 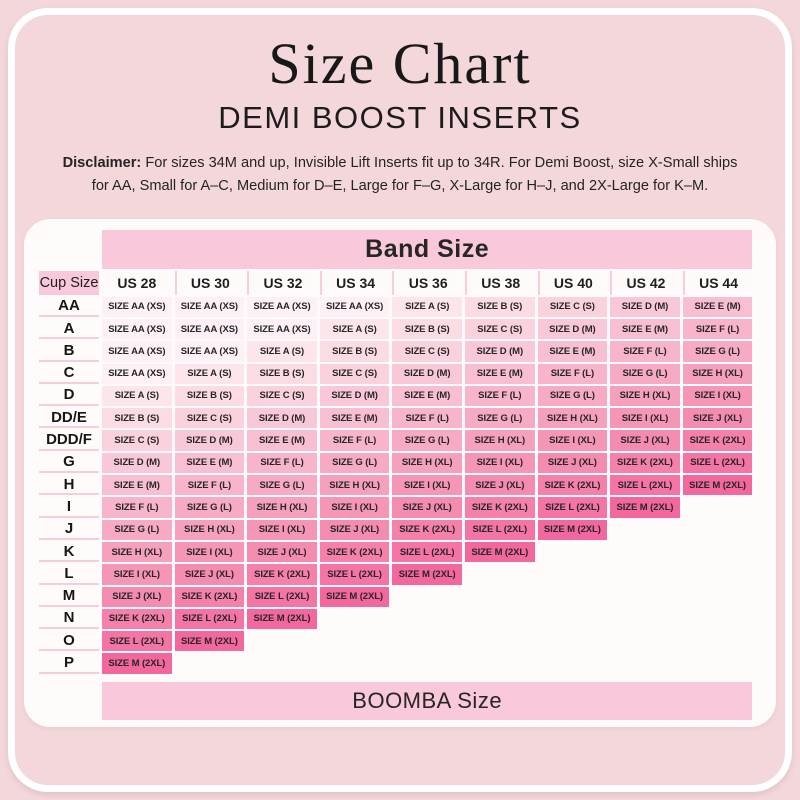 I want to click on cup-size-label: DD/E, so click(x=69, y=418).